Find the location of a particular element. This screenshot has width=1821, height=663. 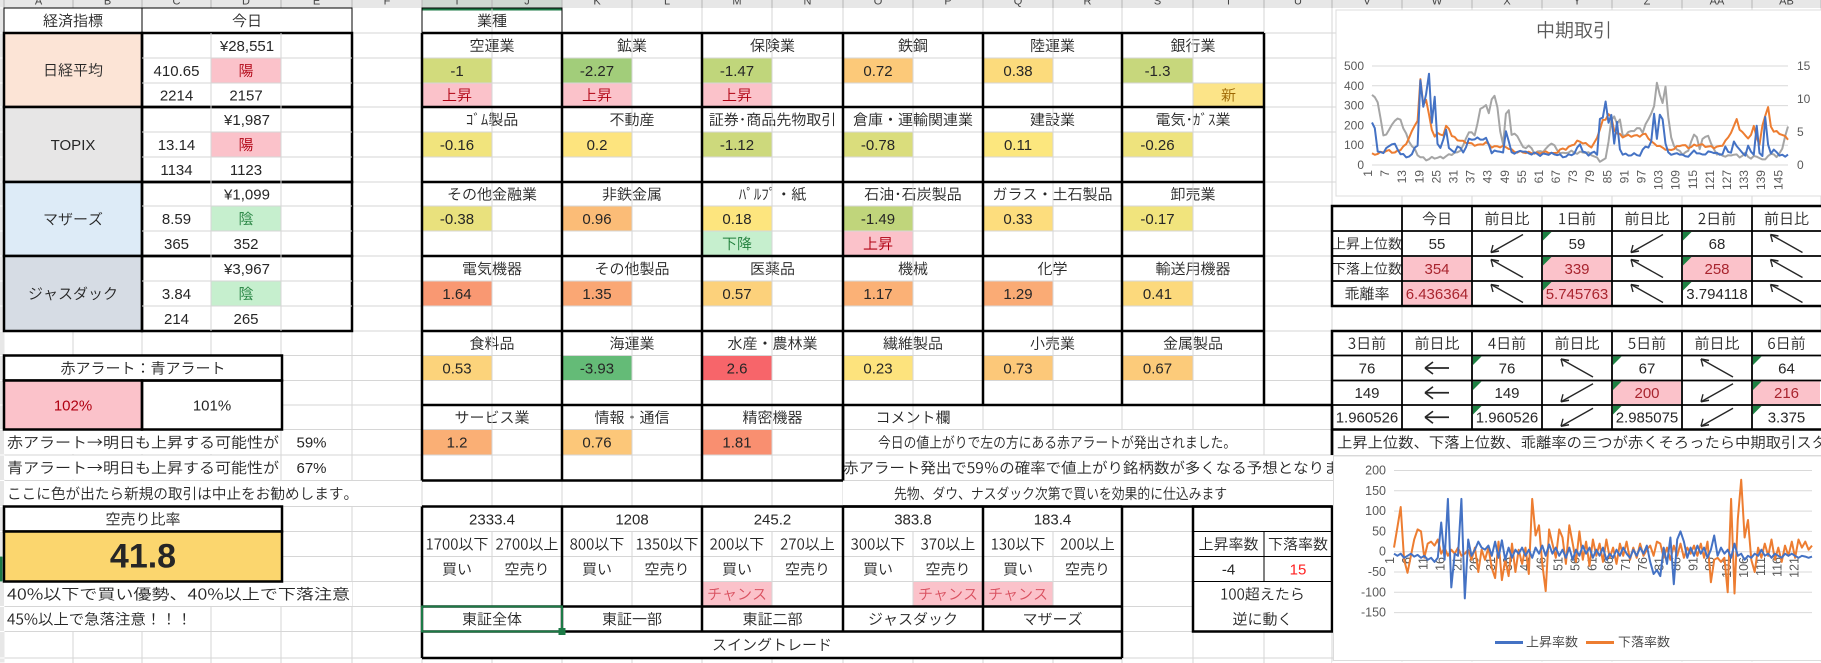

svg-text: 51 is located at coordinates (1559, 564).